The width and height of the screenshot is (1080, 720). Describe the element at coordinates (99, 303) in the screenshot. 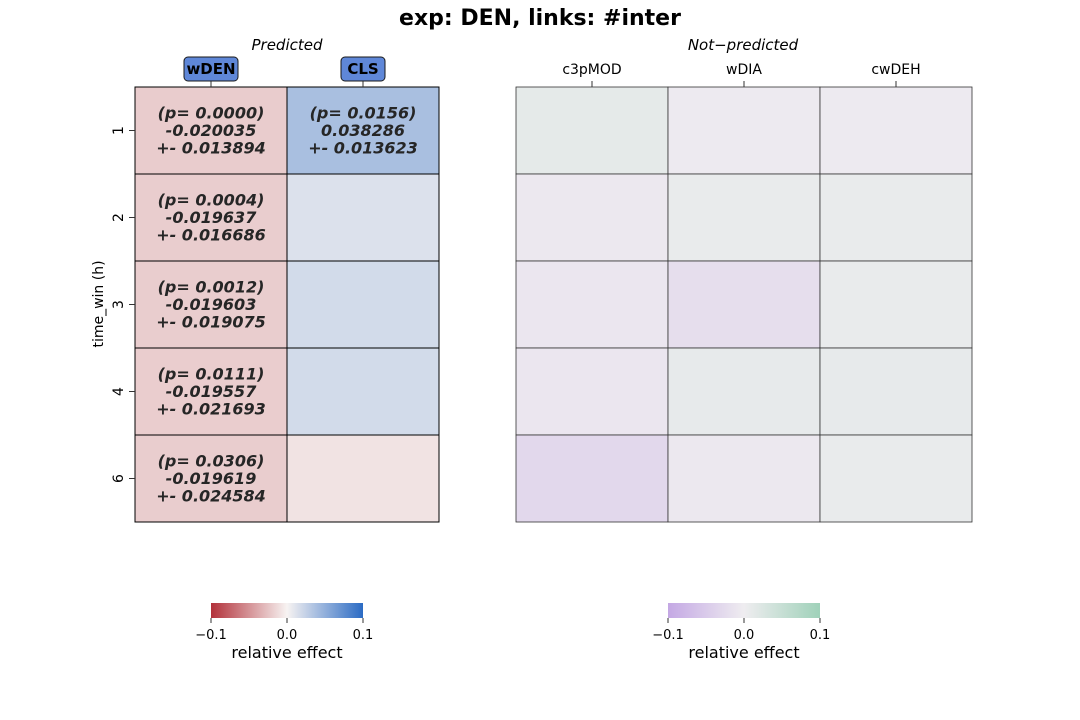

I see `y-axis-label: time_win (h)` at that location.